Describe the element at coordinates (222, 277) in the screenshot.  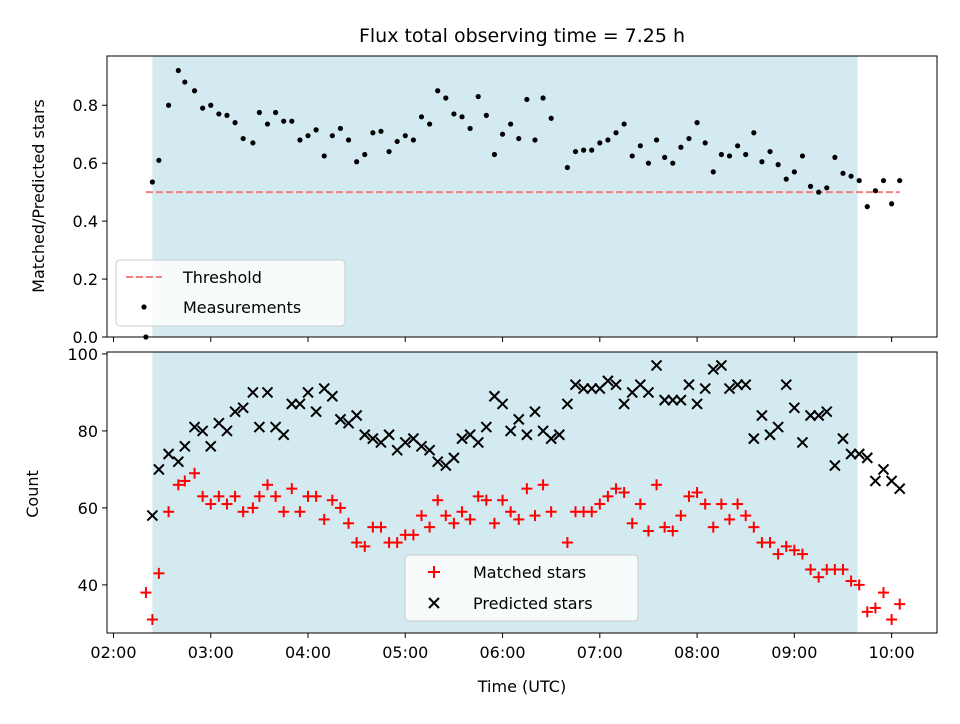
I see `legend-threshold-label: Threshold` at that location.